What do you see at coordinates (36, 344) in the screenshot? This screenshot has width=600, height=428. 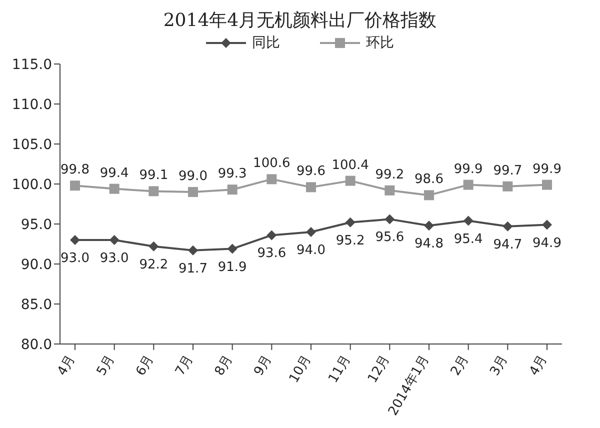 I see `y-tick-label: 80.0` at bounding box center [36, 344].